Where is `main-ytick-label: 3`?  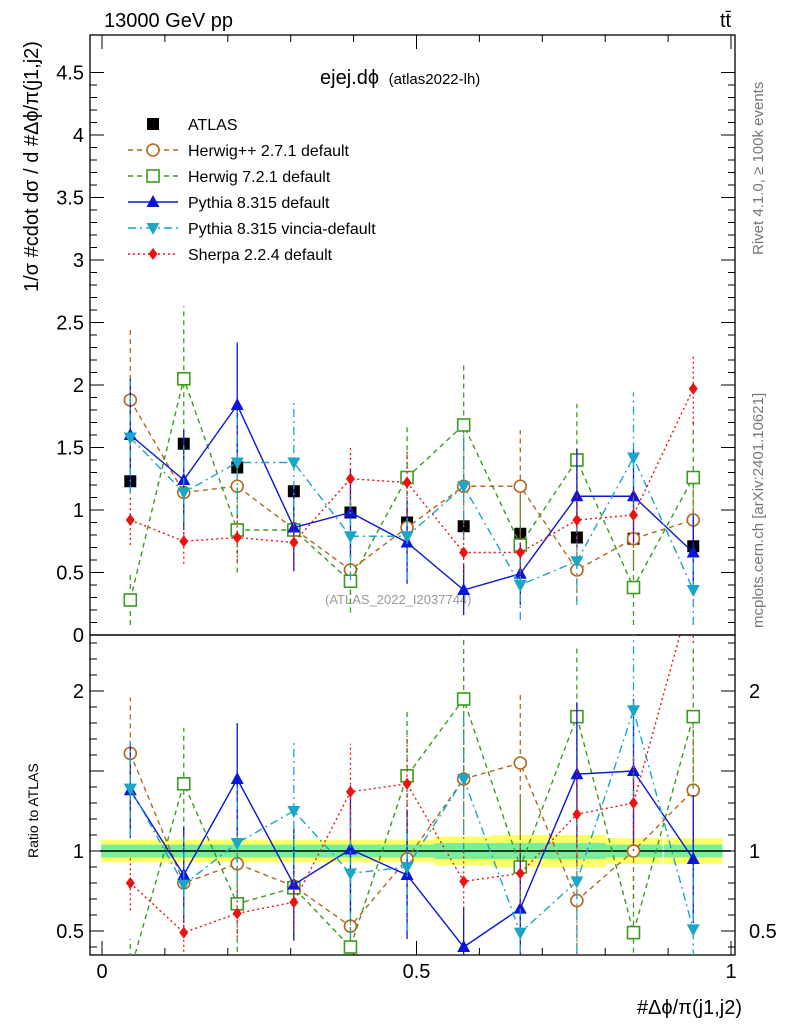
main-ytick-label: 3 is located at coordinates (78, 261).